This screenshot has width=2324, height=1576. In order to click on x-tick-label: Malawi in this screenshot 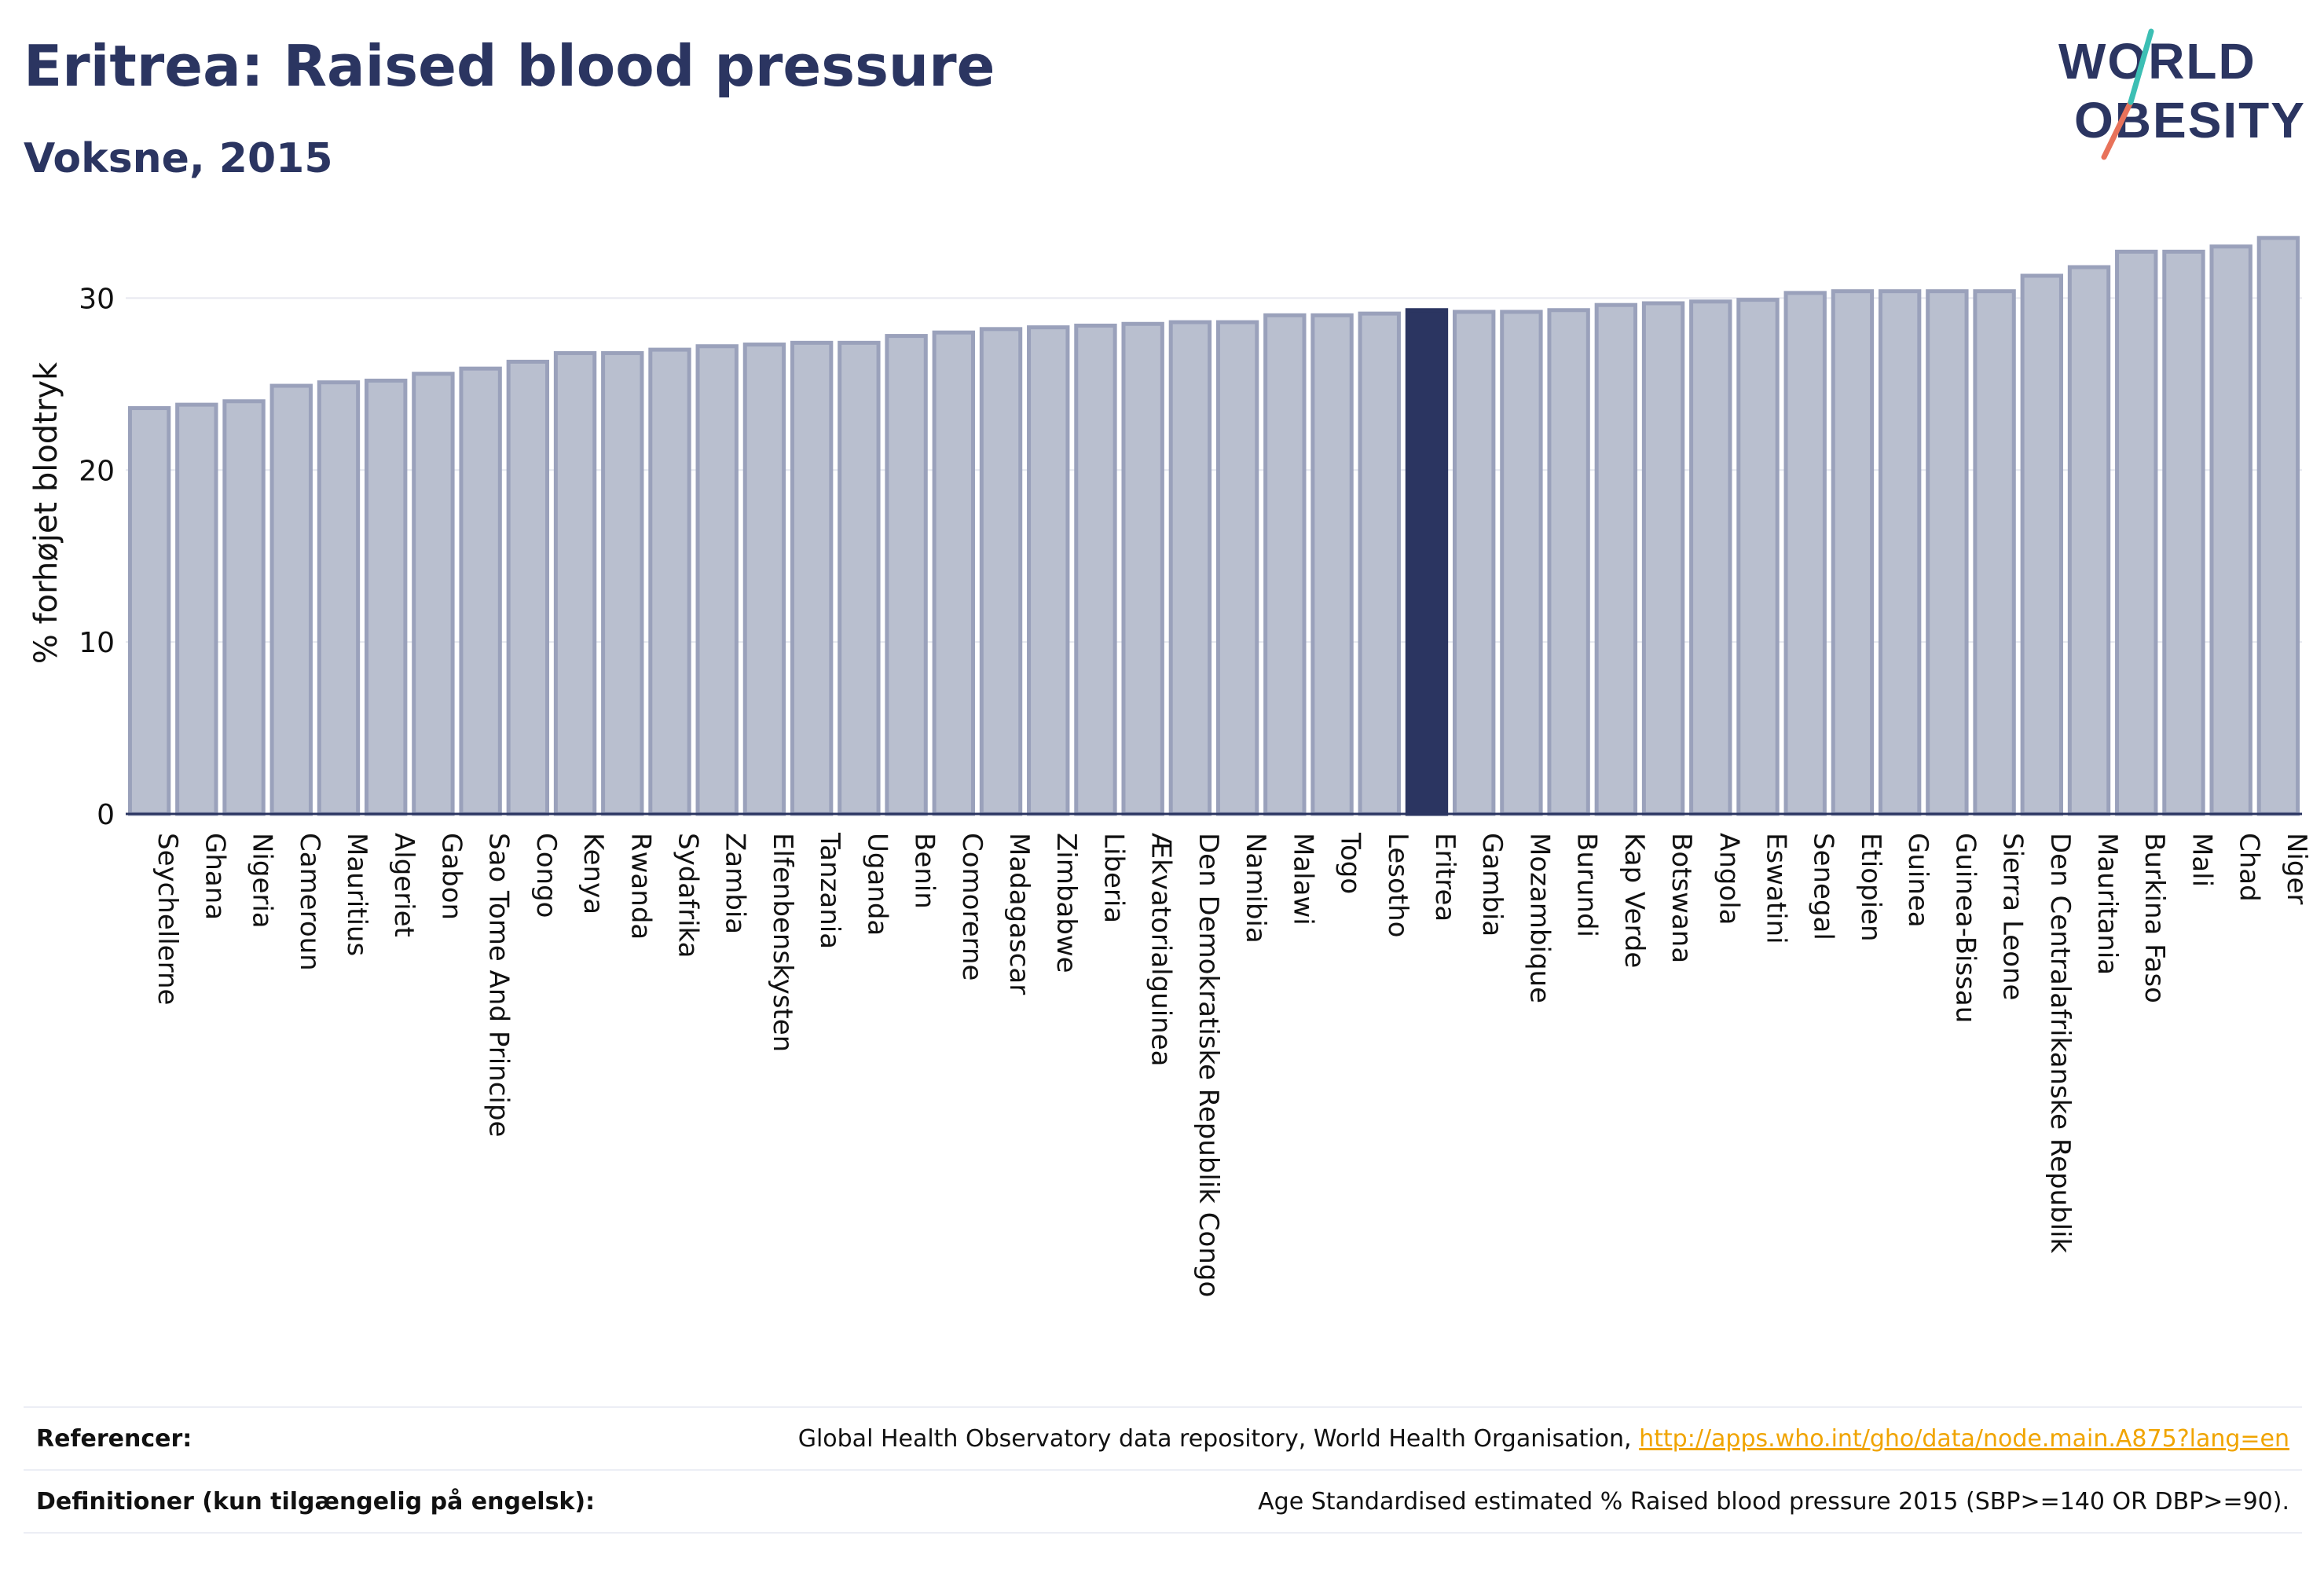, I will do `click(1302, 879)`.